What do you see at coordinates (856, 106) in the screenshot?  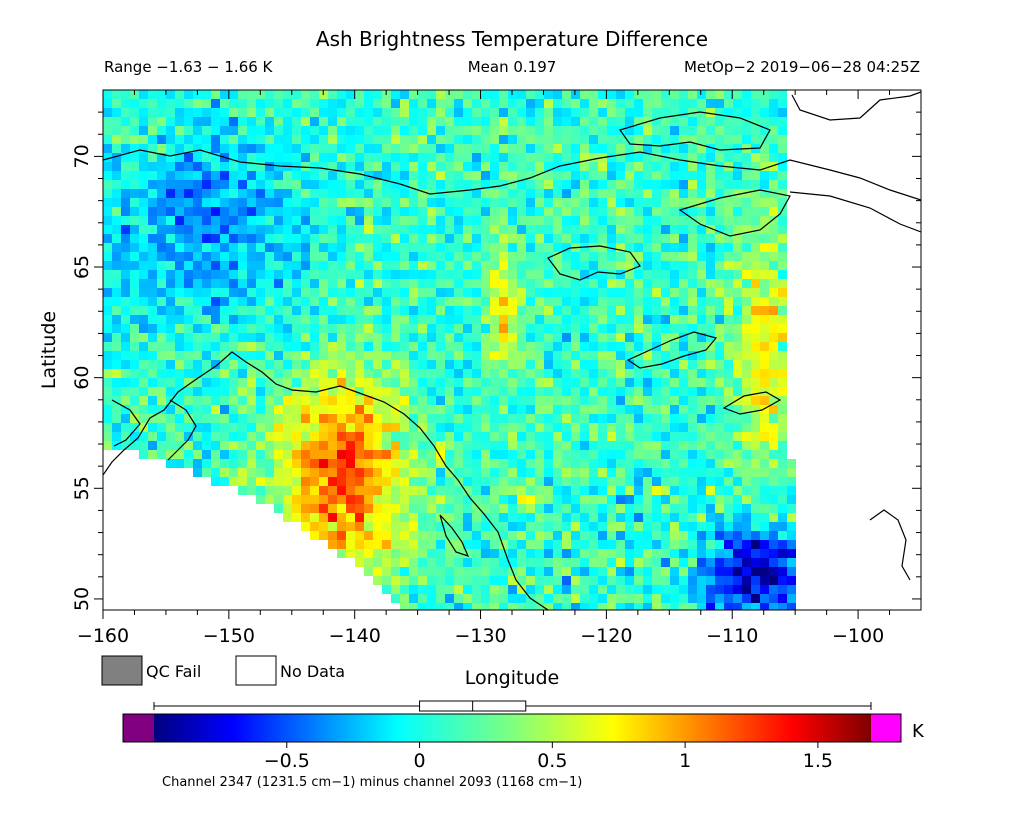 I see `hudson-bay-north-coast` at bounding box center [856, 106].